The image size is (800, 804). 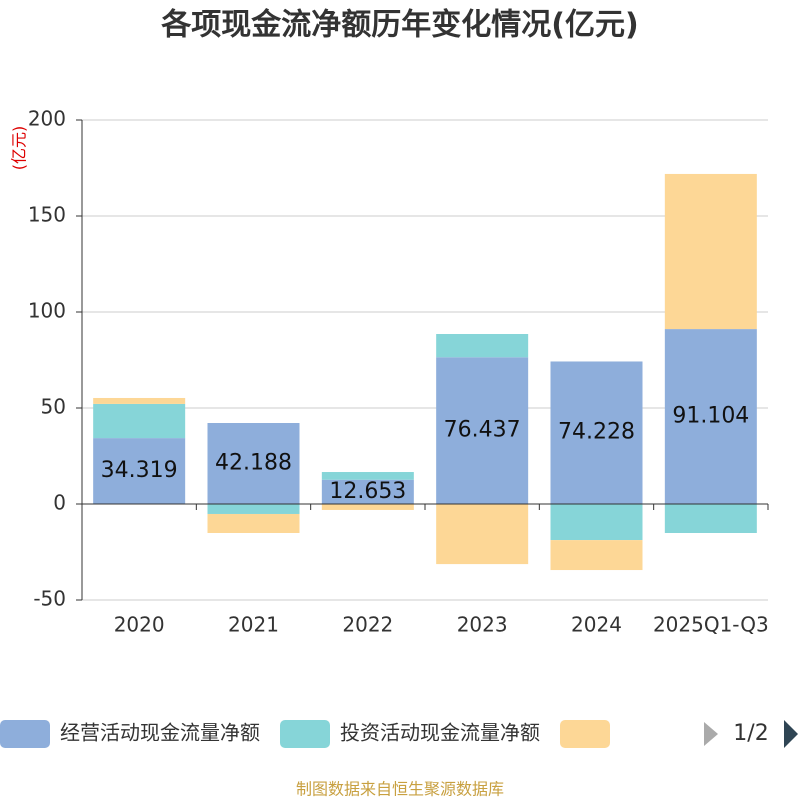 I want to click on x-tick-label: 2020, so click(x=139, y=625).